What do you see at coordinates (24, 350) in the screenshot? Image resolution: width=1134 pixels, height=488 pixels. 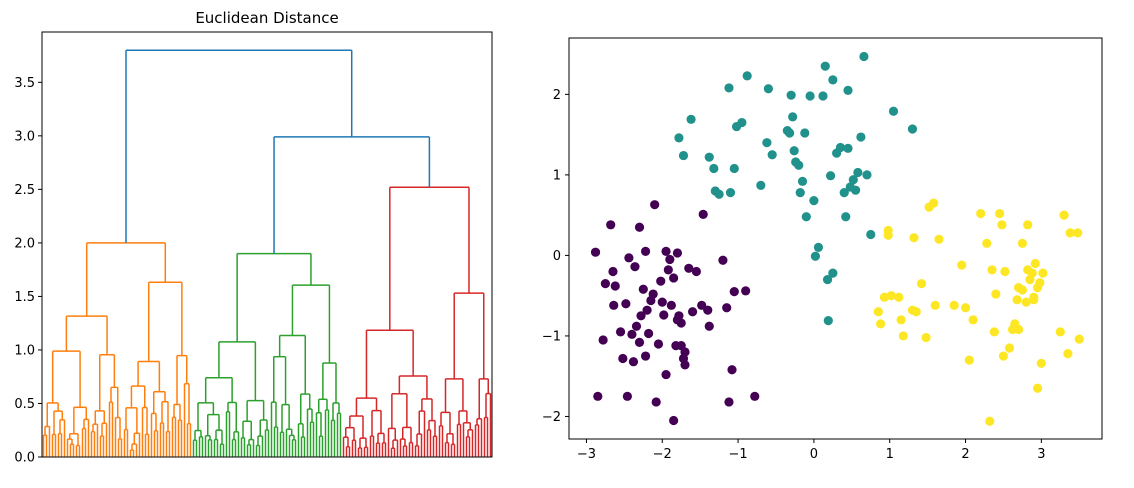 I see `dendrogram-ytick-label: 1.0` at bounding box center [24, 350].